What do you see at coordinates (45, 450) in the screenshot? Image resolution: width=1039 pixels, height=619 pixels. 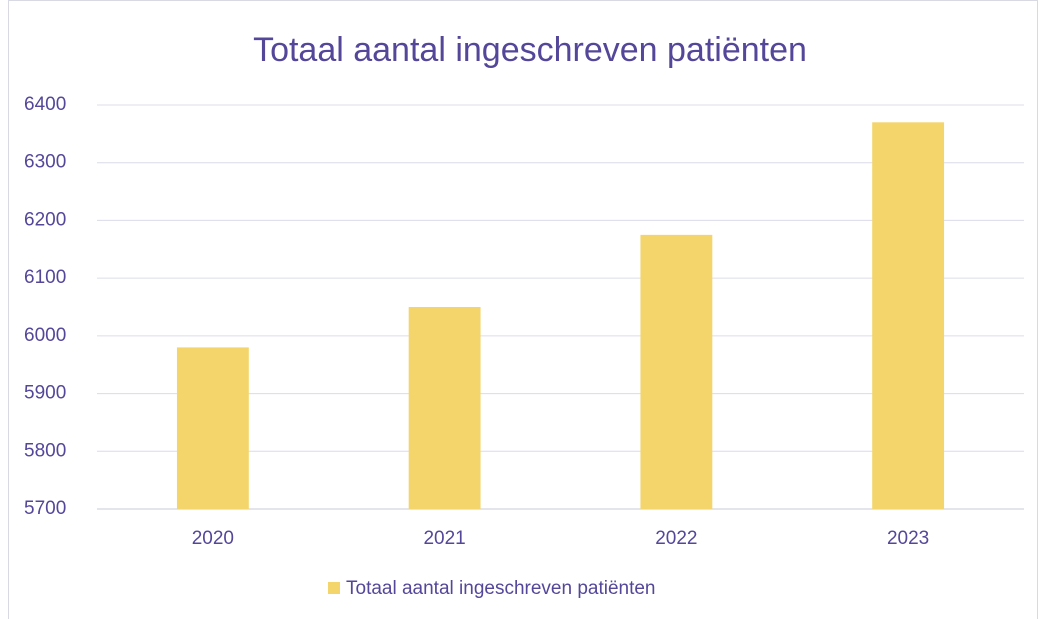 I see `y-tick-label: 5800` at bounding box center [45, 450].